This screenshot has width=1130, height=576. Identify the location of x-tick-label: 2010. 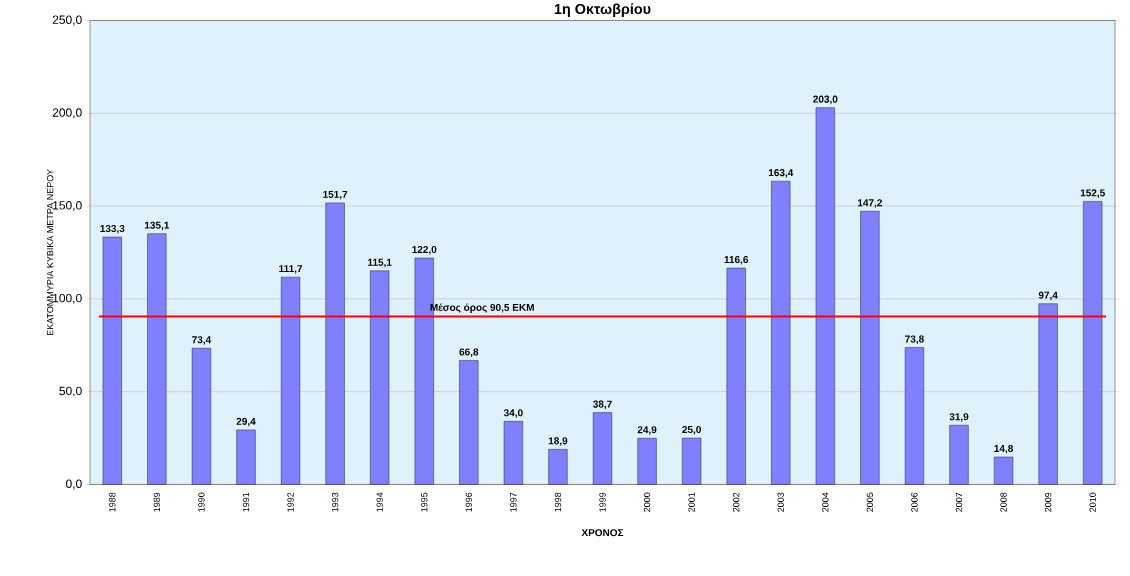
(1092, 502).